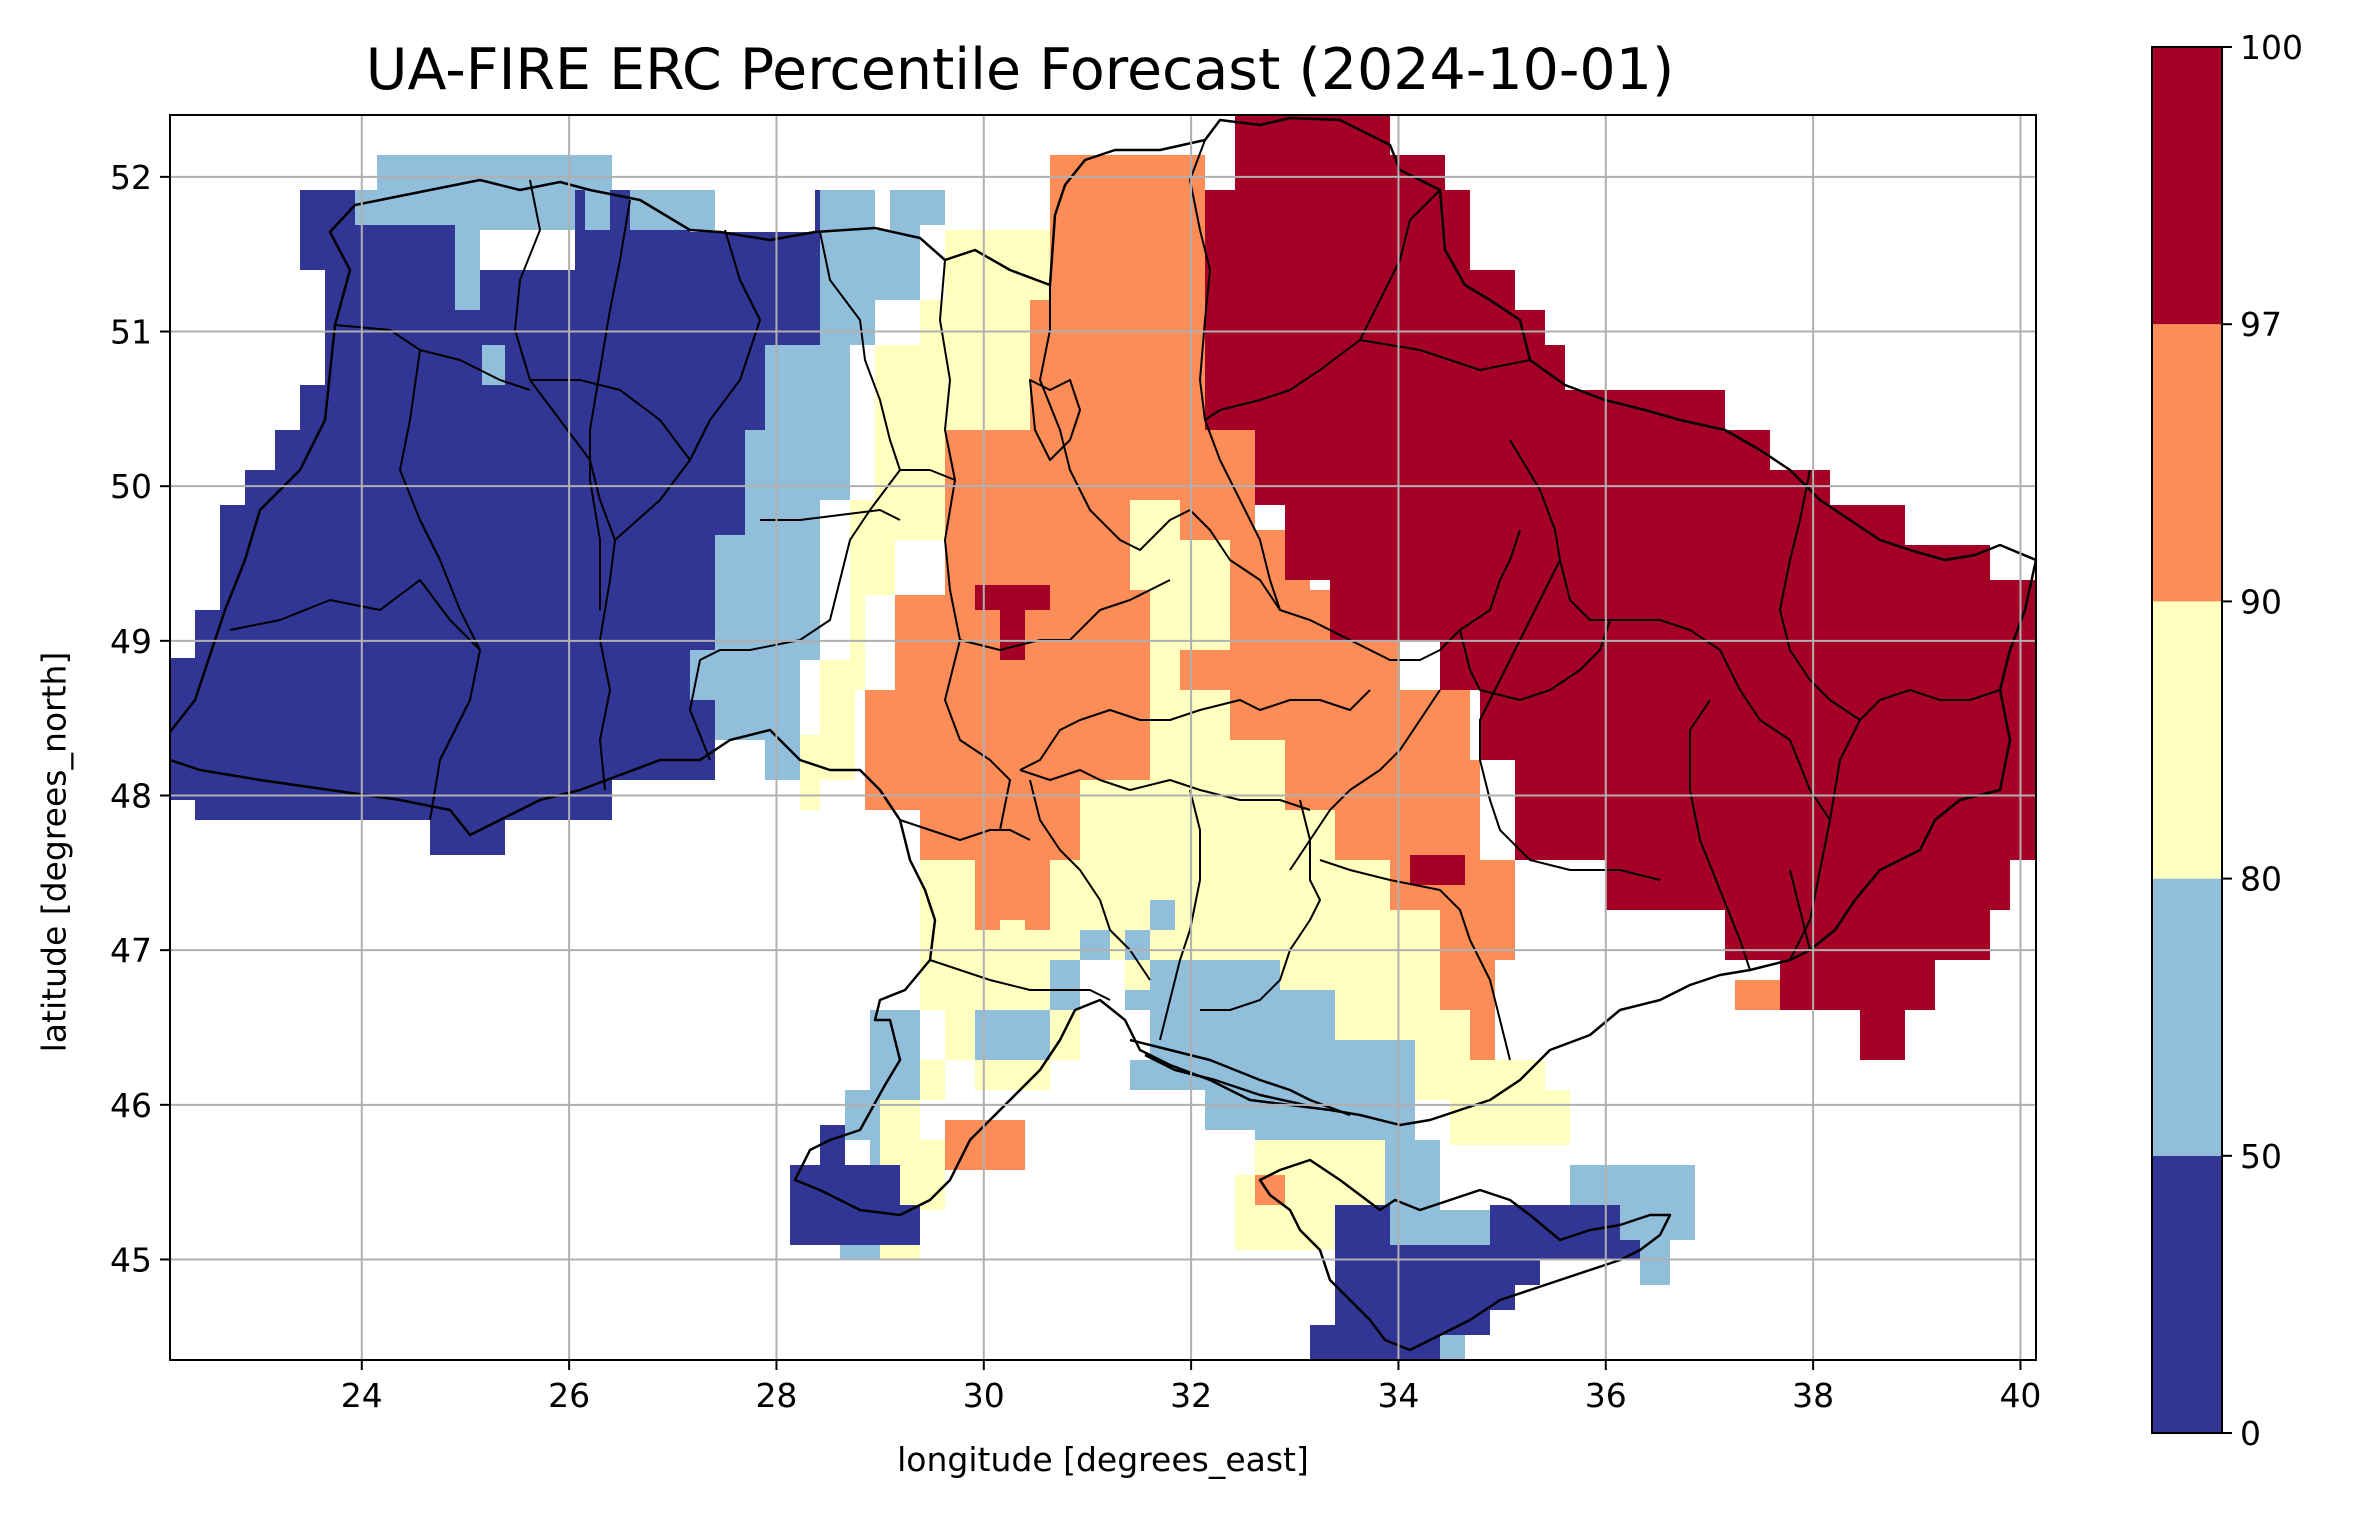 The width and height of the screenshot is (2354, 1517). I want to click on region-west-central, so click(817, 485).